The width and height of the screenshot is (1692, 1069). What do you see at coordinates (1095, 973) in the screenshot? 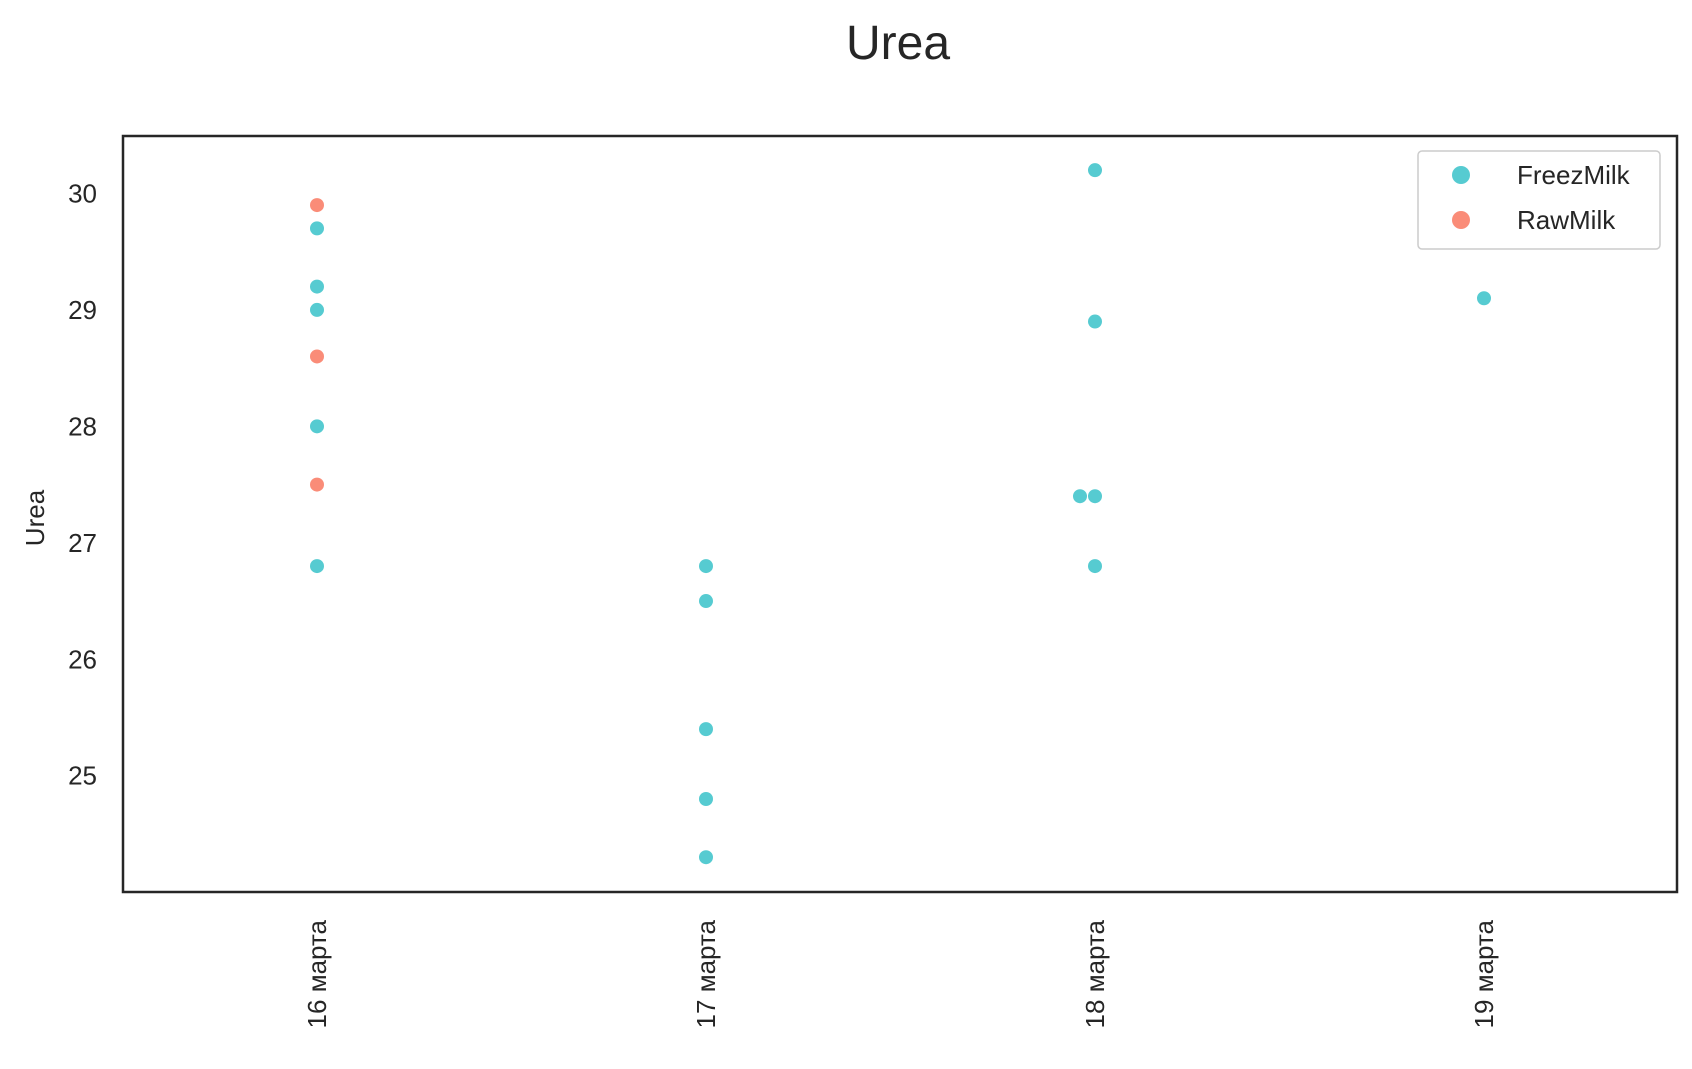
I see `x-tick-label: 18 марта` at bounding box center [1095, 973].